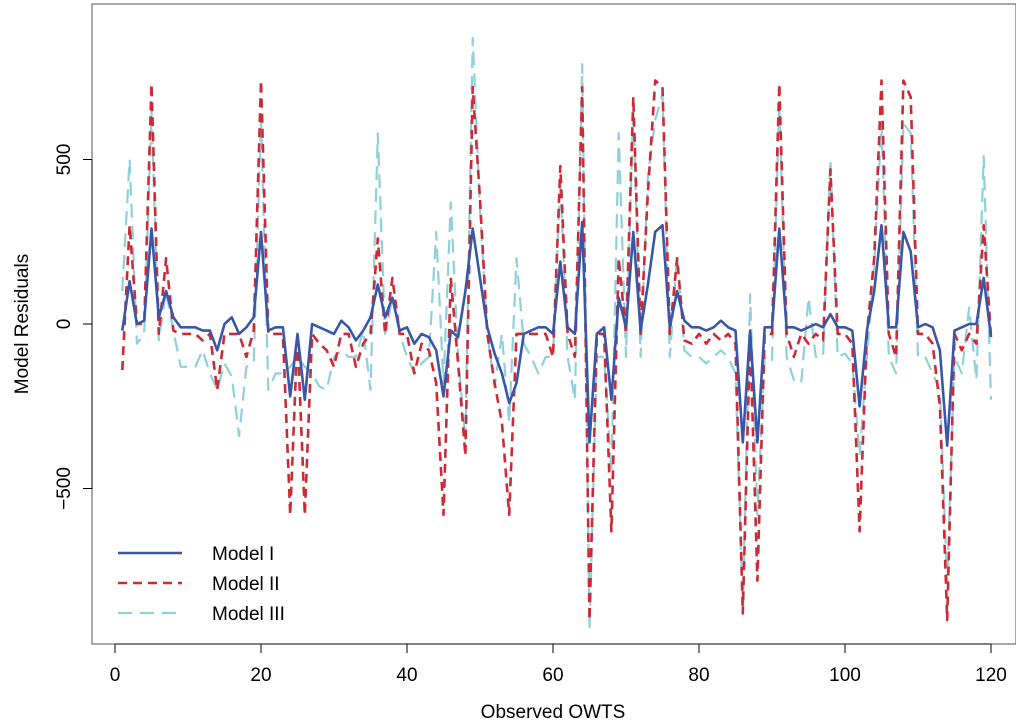 The width and height of the screenshot is (1016, 725). Describe the element at coordinates (845, 675) in the screenshot. I see `x-tick-label: 100` at that location.